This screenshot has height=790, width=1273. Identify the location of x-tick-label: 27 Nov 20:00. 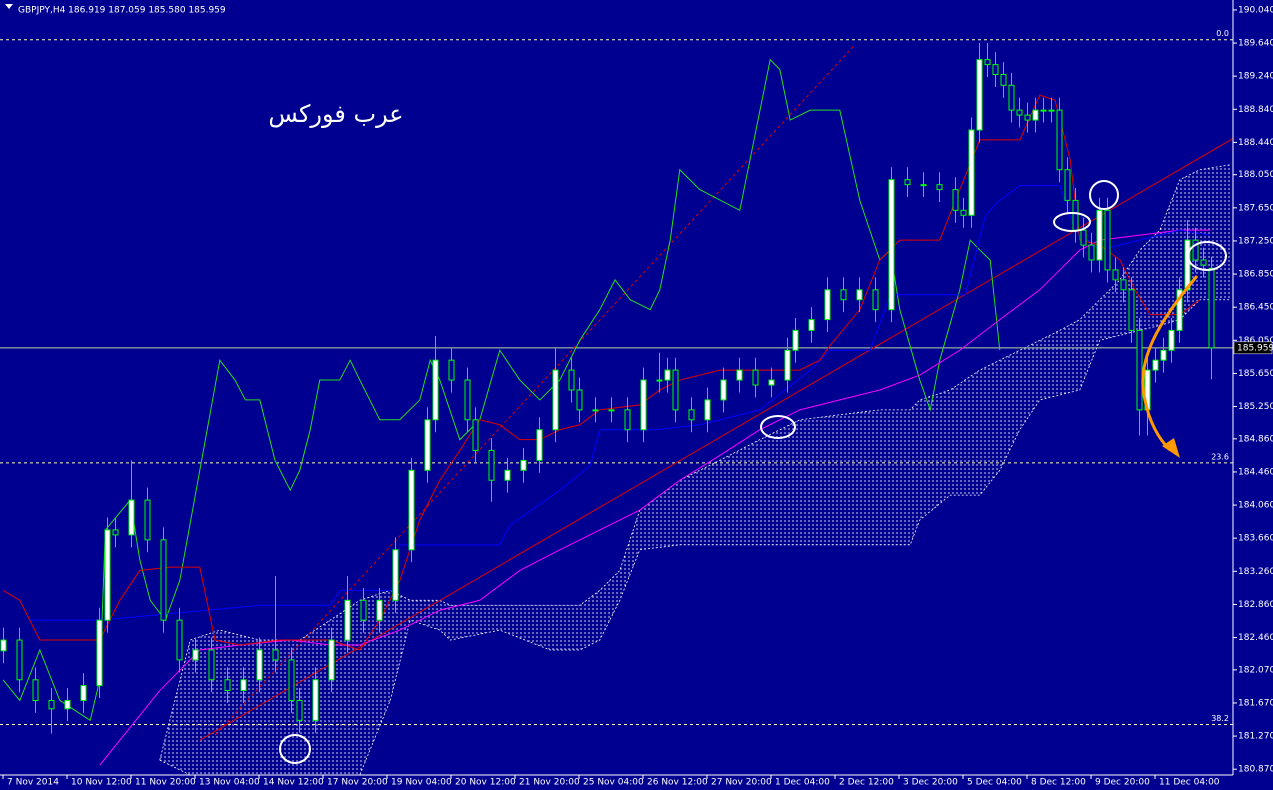
(741, 783).